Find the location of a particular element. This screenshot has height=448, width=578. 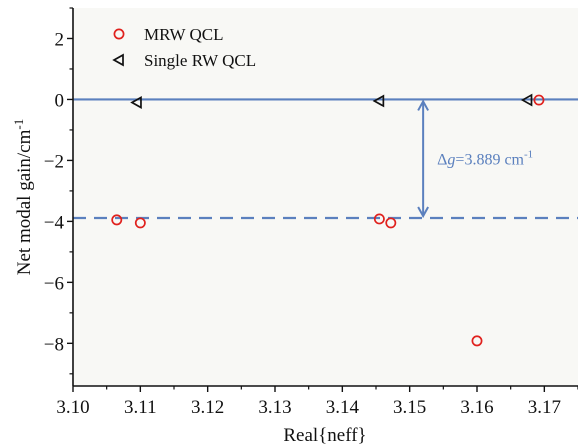

y-axis-title-main: Net modal gain/cm is located at coordinates (24, 202).